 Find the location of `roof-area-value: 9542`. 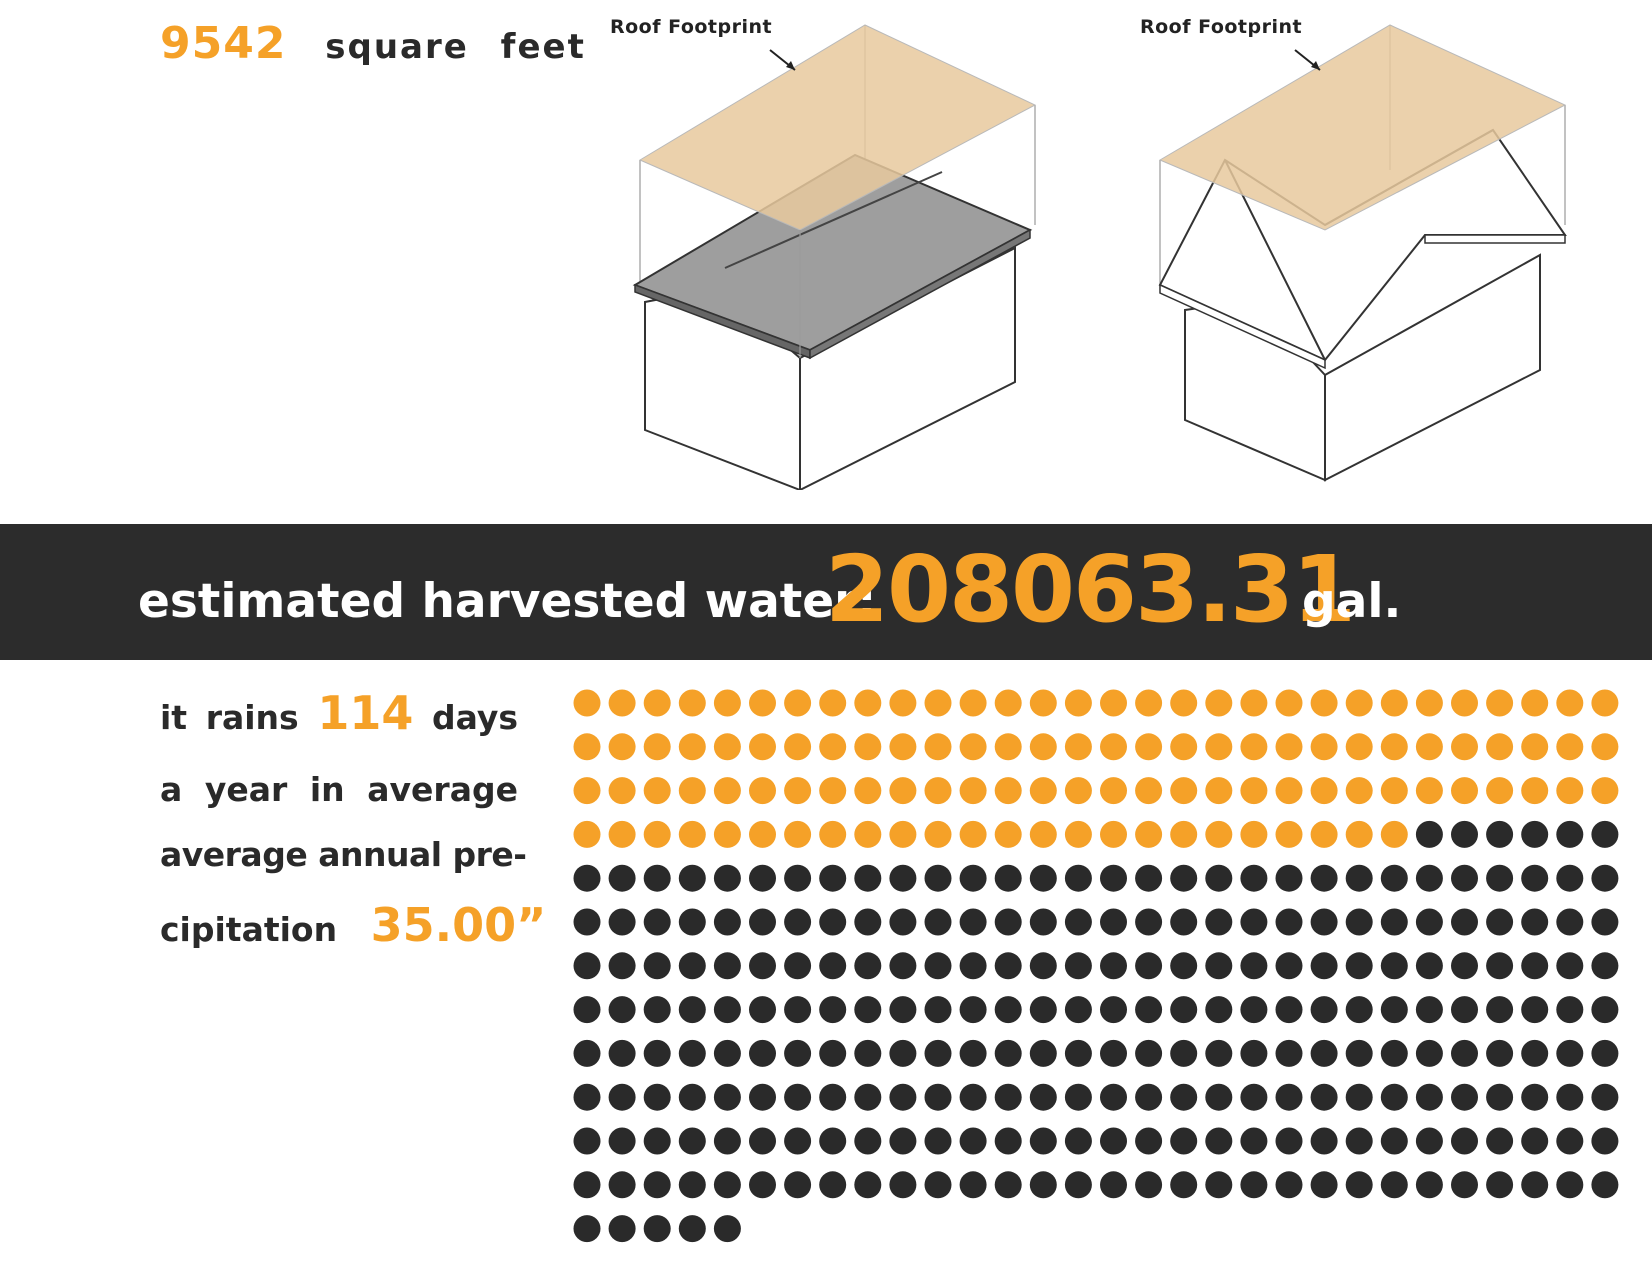

roof-area-value: 9542 is located at coordinates (223, 43).